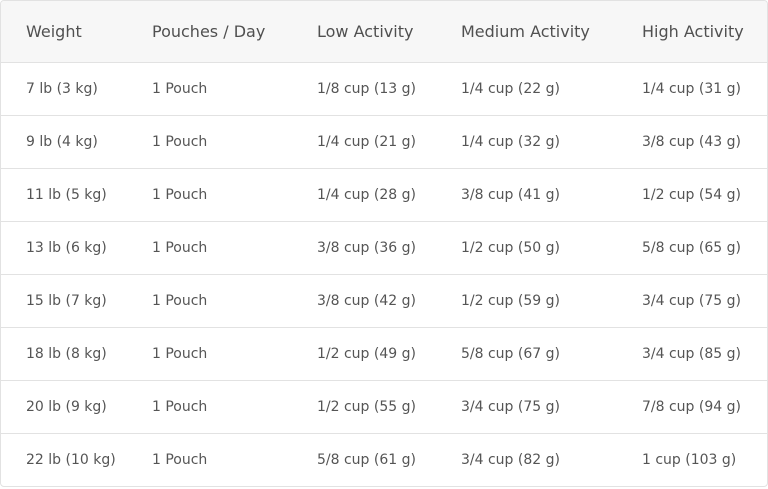  I want to click on cell-high-activity: 1/2 cup (54 g), so click(692, 194).